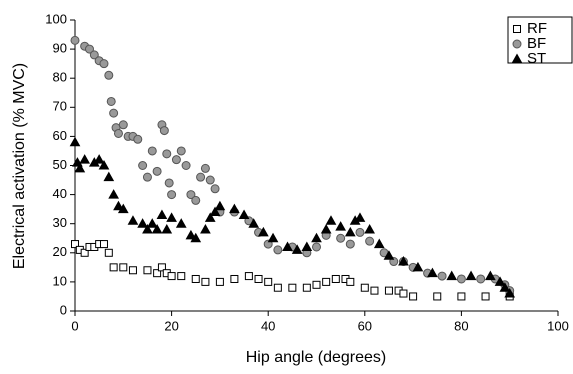  I want to click on y-tick-label: 70, so click(60, 106).